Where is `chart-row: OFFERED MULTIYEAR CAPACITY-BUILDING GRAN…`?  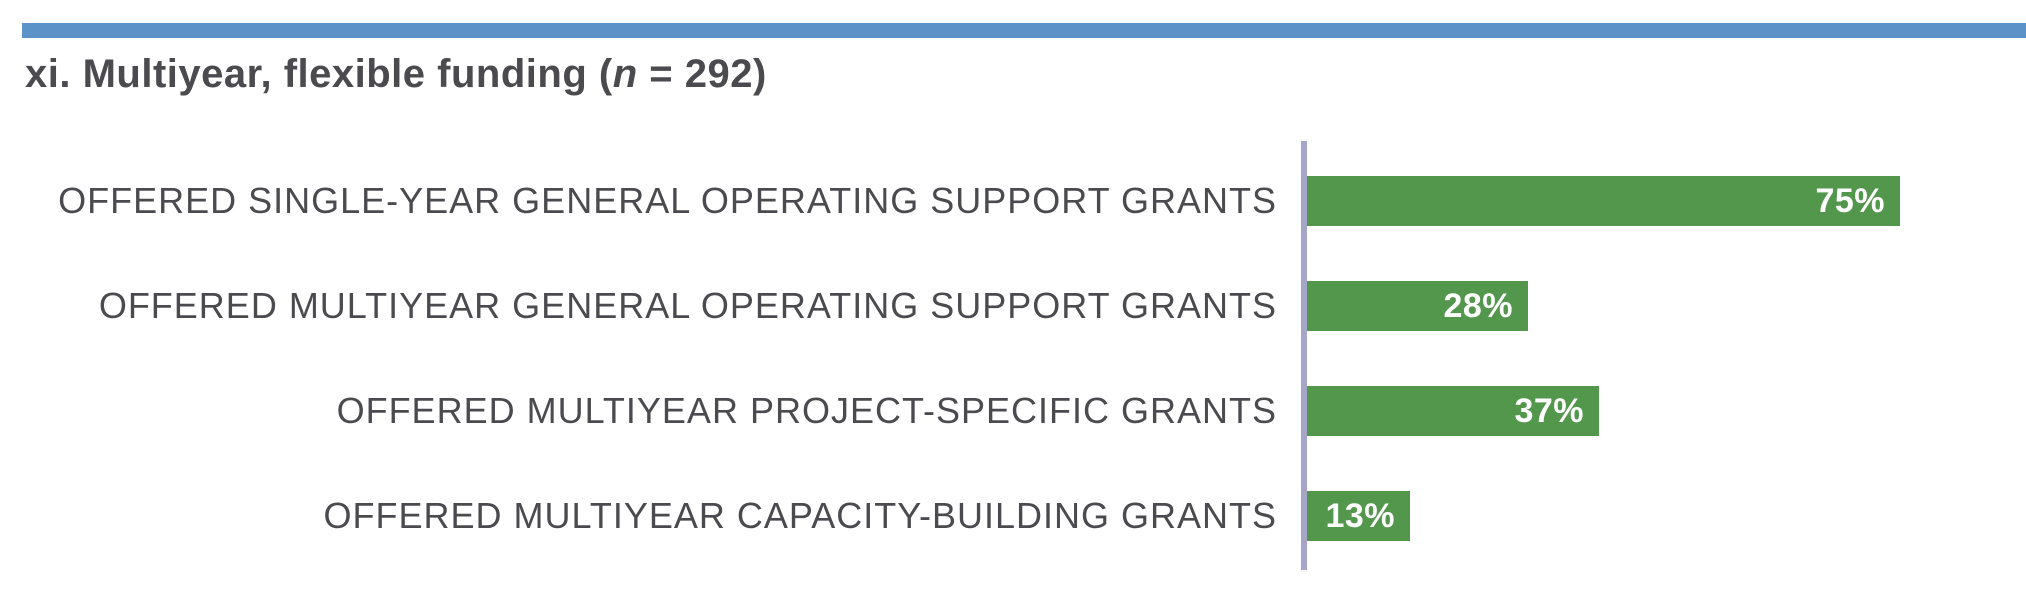 chart-row: OFFERED MULTIYEAR CAPACITY-BUILDING GRAN… is located at coordinates (1013, 516).